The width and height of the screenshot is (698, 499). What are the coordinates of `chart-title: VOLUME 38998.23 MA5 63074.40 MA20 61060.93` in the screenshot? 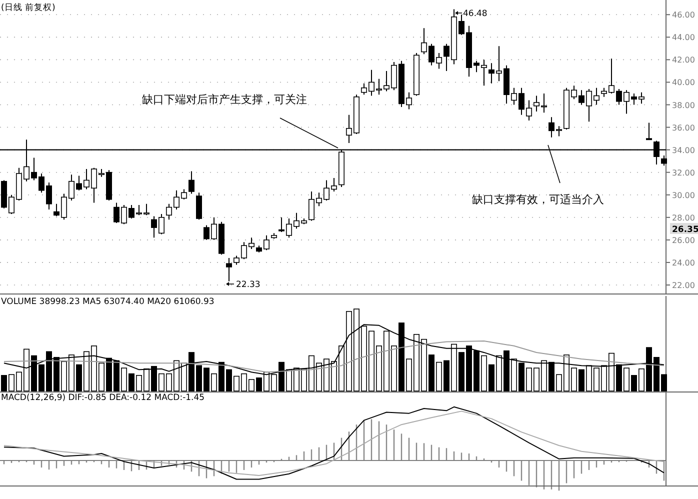 It's located at (107, 302).